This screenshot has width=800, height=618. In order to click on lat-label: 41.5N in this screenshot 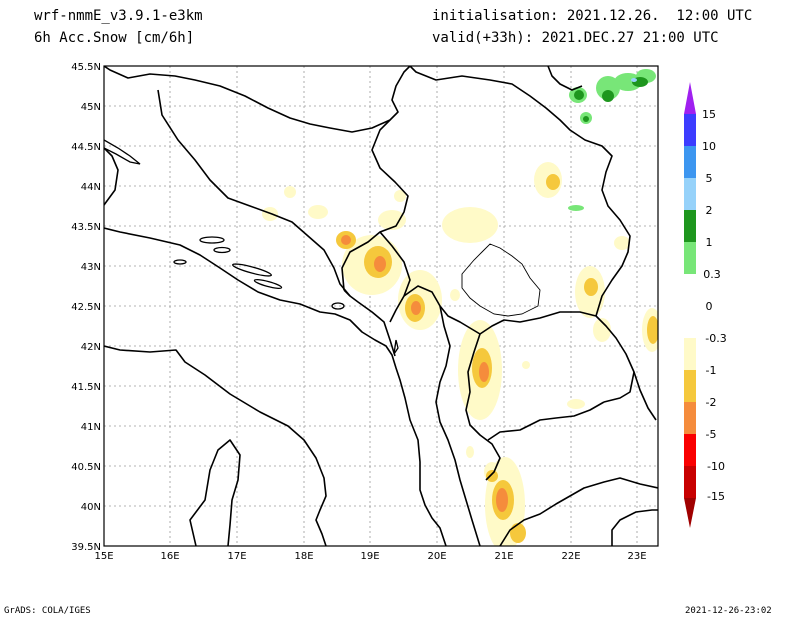, I will do `click(86, 387)`.